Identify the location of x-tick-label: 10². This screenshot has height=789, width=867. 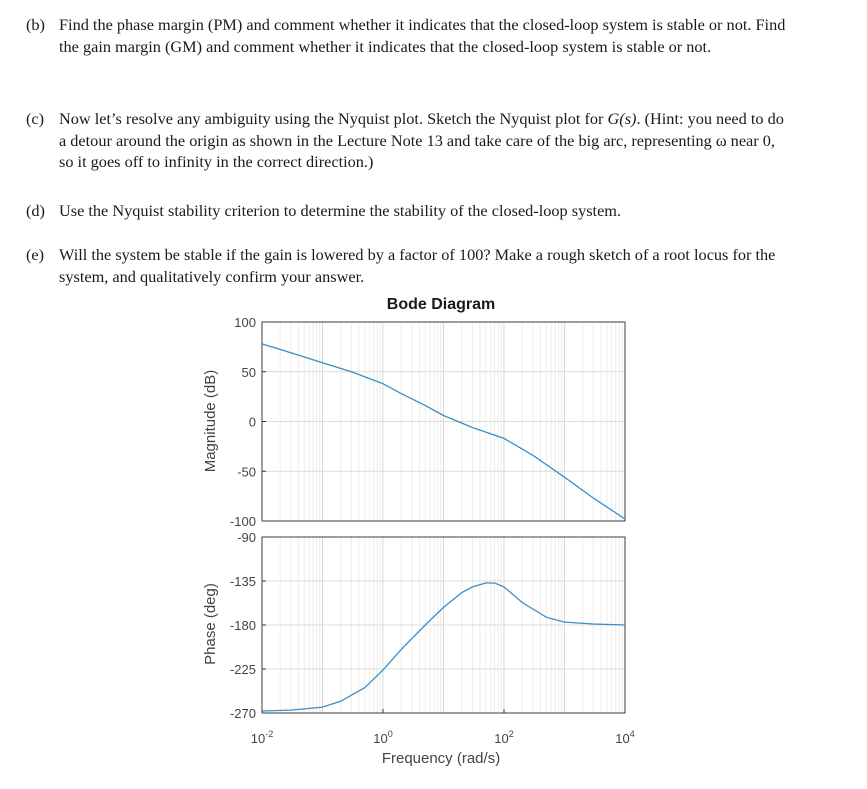
(503, 737).